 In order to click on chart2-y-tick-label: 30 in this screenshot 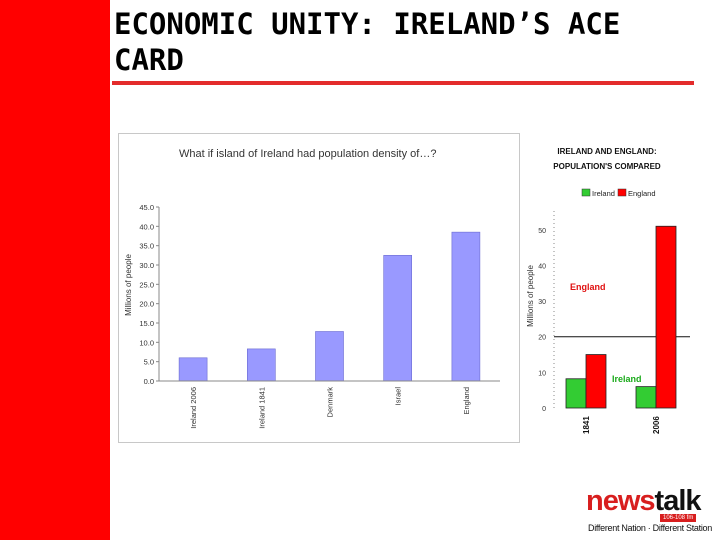, I will do `click(542, 302)`.